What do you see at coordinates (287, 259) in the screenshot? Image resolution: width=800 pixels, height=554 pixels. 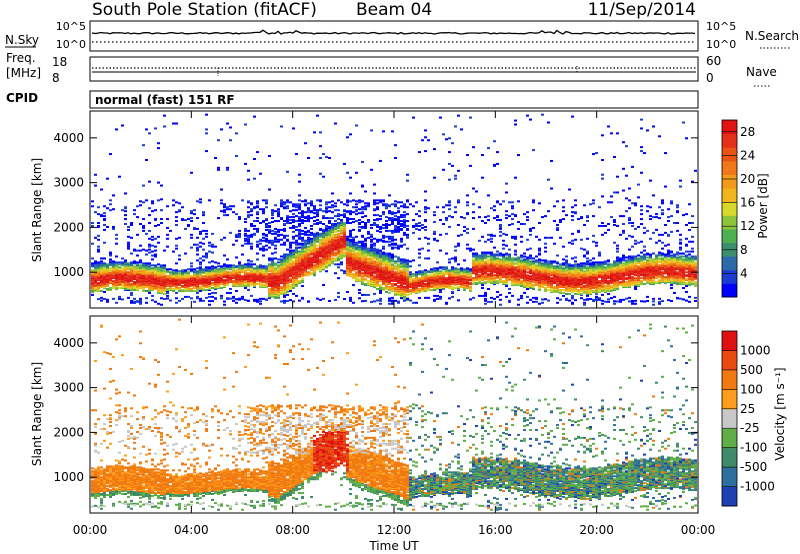 I see `power-cell-1958` at bounding box center [287, 259].